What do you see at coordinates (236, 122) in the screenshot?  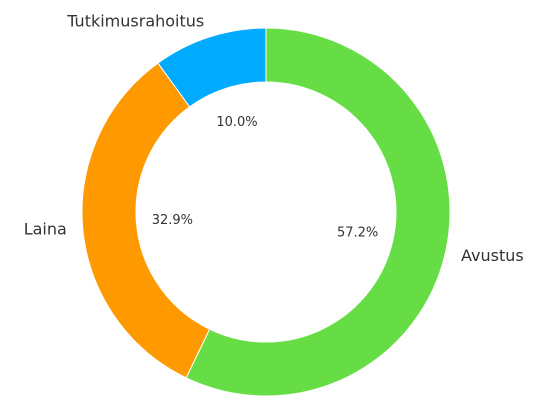 I see `value-label: 10.0%` at bounding box center [236, 122].